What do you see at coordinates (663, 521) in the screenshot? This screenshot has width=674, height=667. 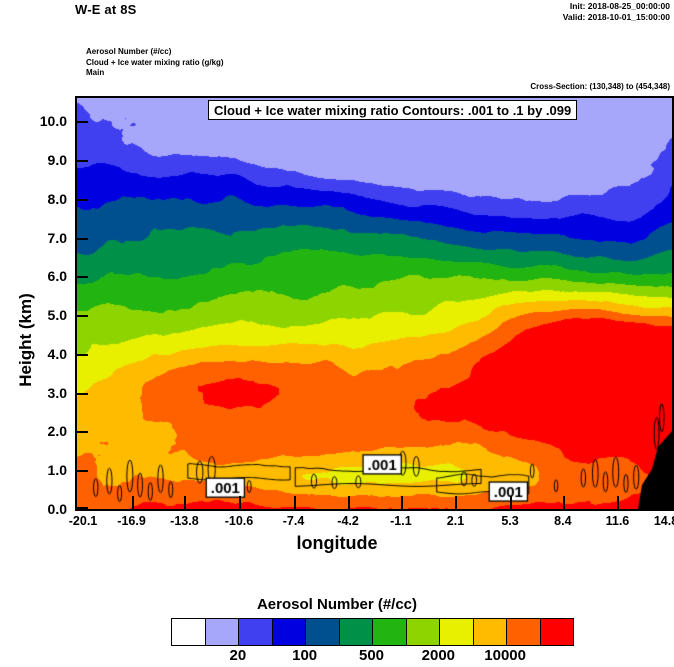 I see `x-tick-label: 14.8` at bounding box center [663, 521].